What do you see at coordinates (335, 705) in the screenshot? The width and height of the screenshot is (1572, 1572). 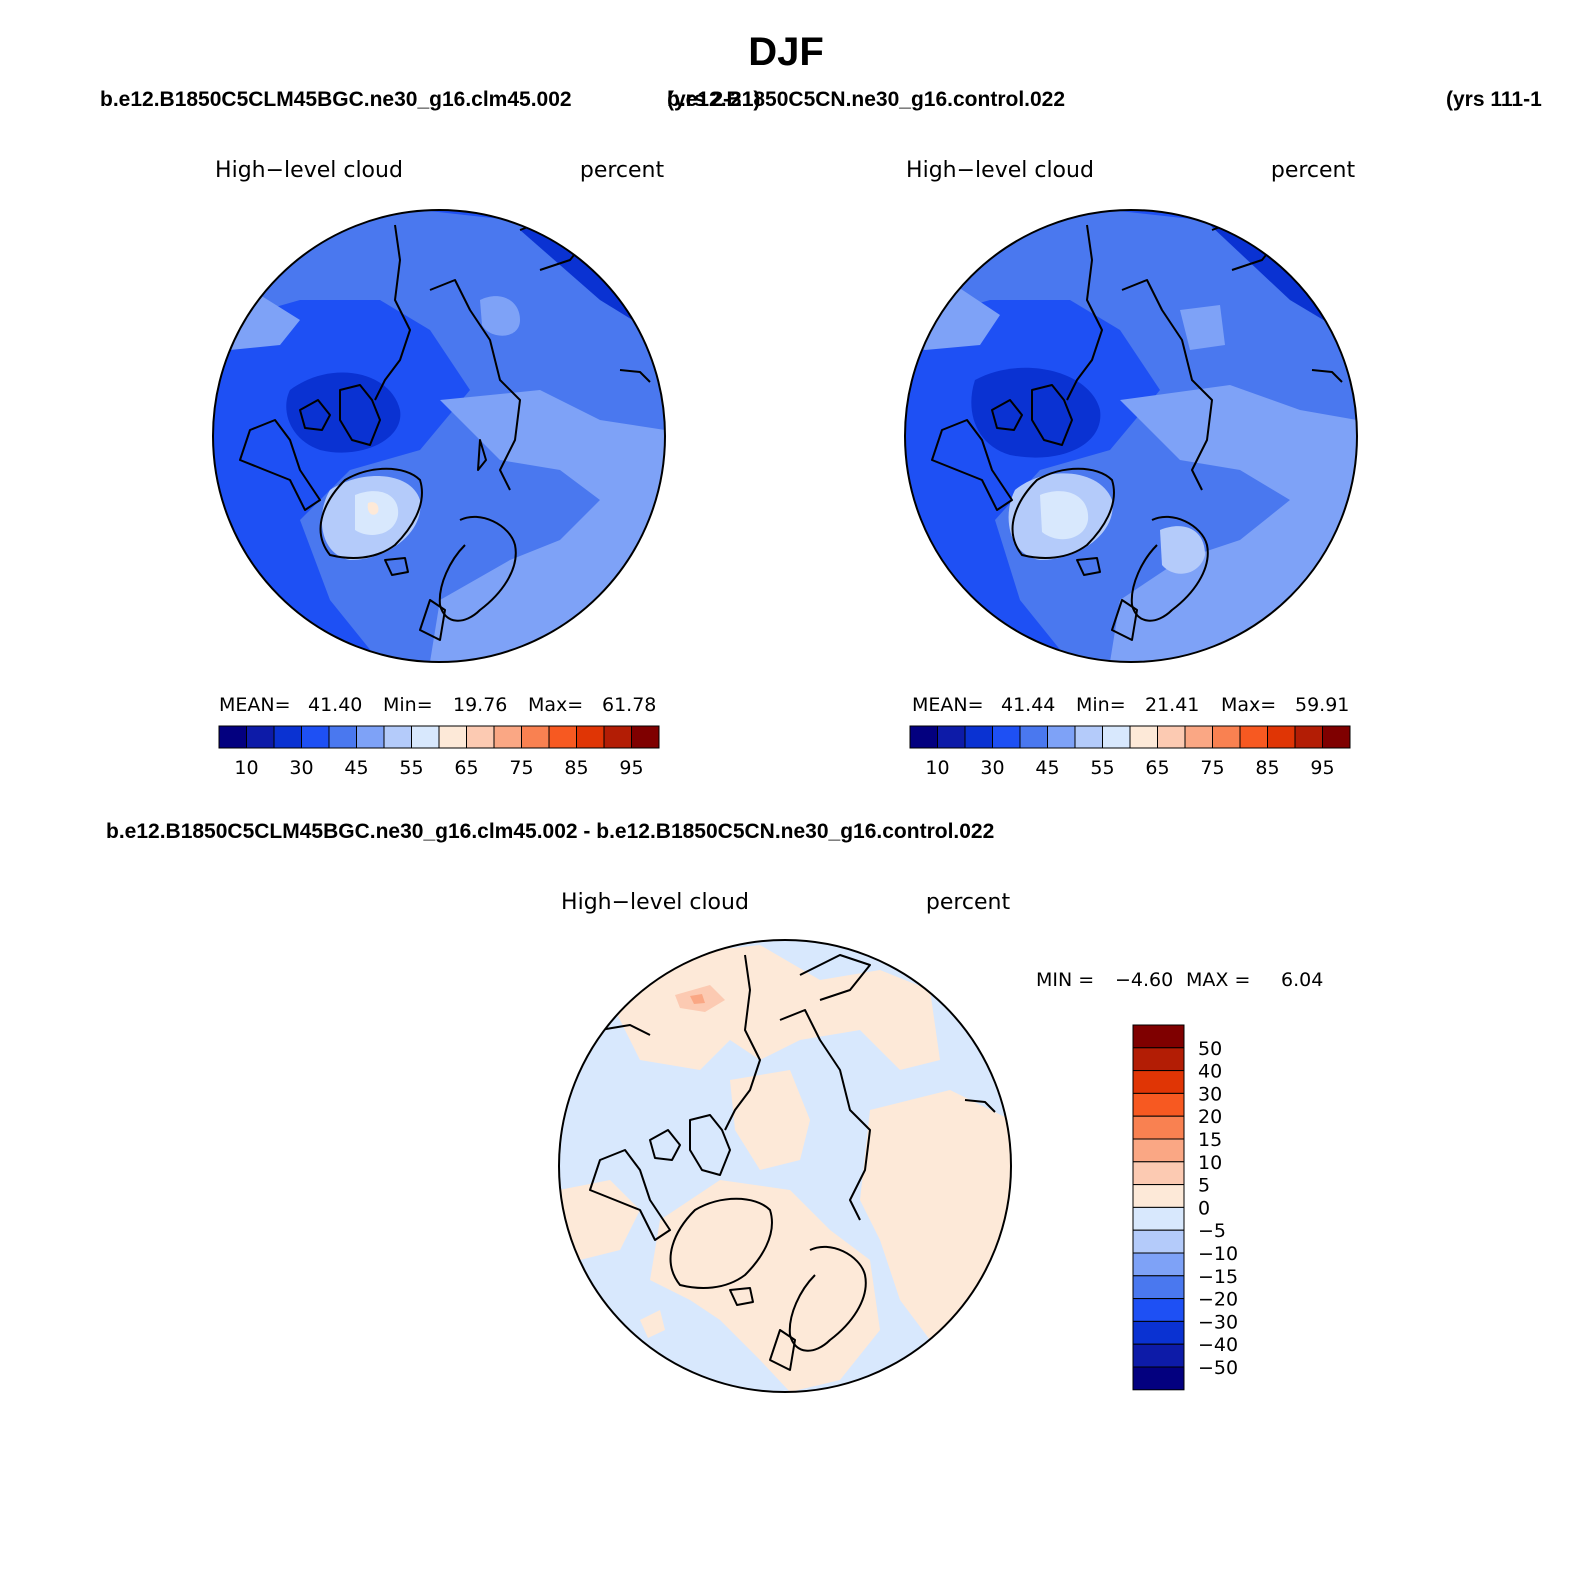 I see `panel-1-mean-value: 41.40` at bounding box center [335, 705].